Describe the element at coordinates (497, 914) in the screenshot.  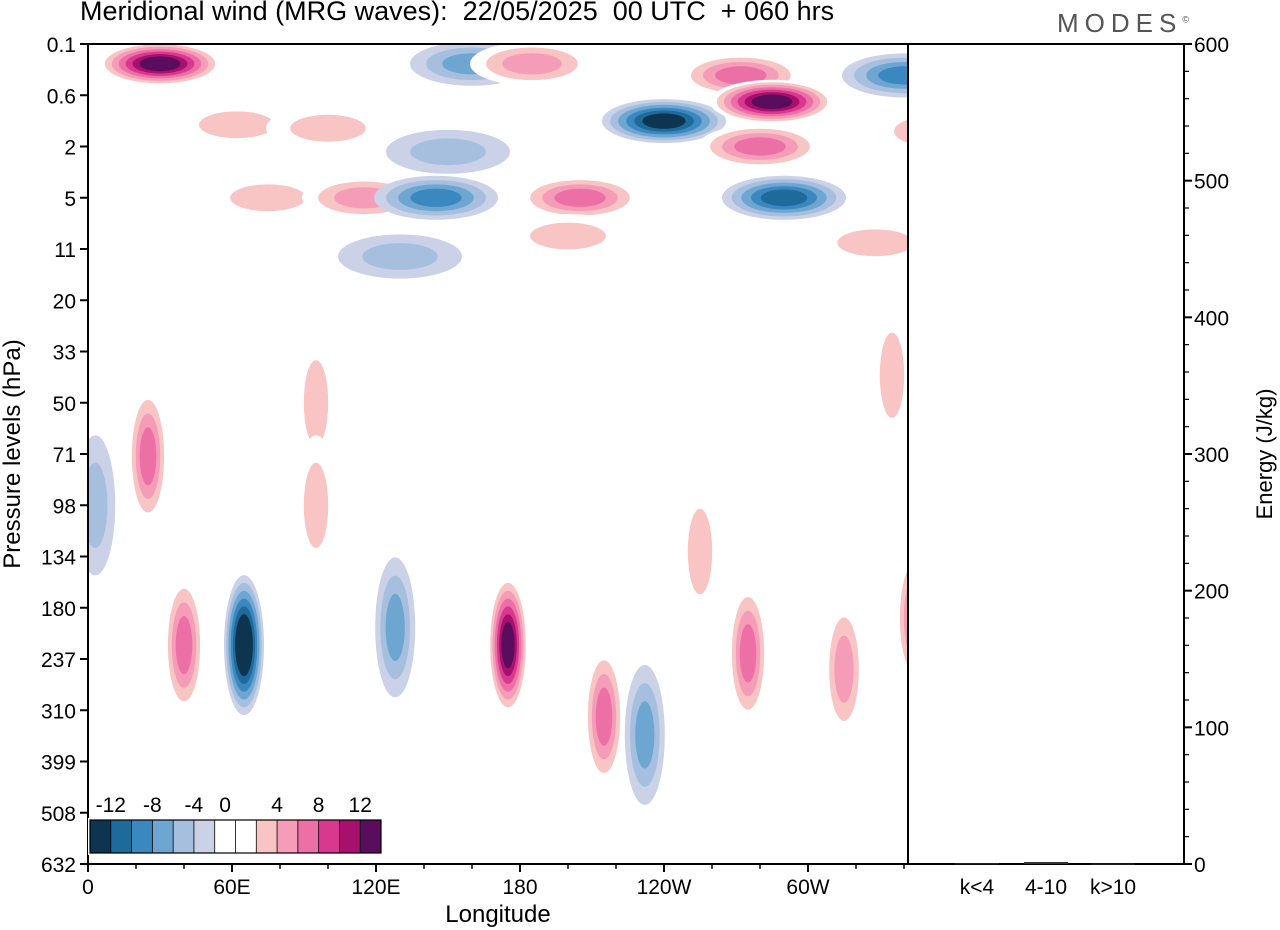
I see `heatmap-x-axis-title: Longitude` at that location.